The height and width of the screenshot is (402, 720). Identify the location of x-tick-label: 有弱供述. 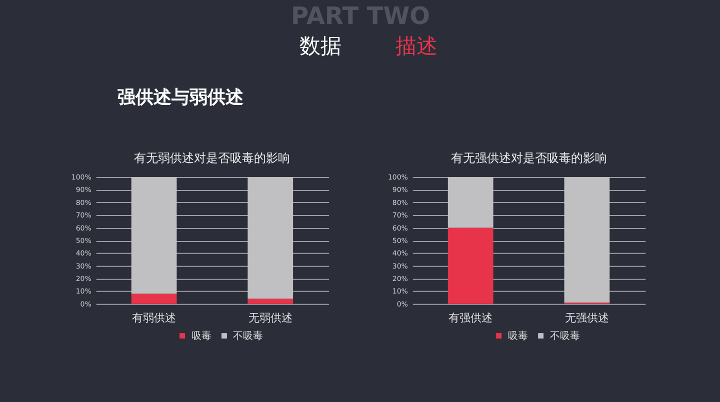
(154, 317).